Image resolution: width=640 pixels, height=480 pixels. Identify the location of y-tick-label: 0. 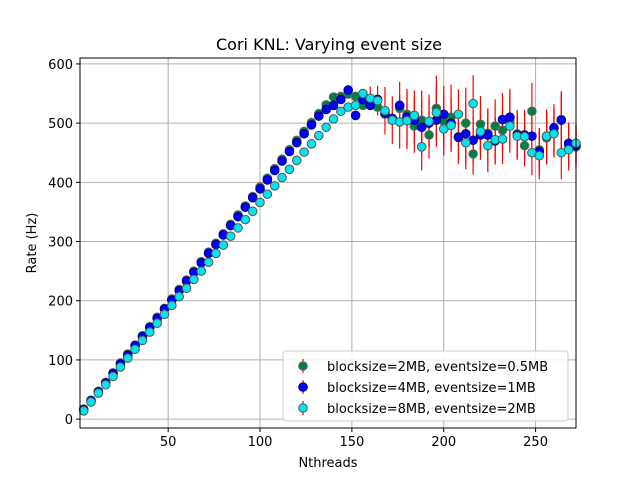
(69, 420).